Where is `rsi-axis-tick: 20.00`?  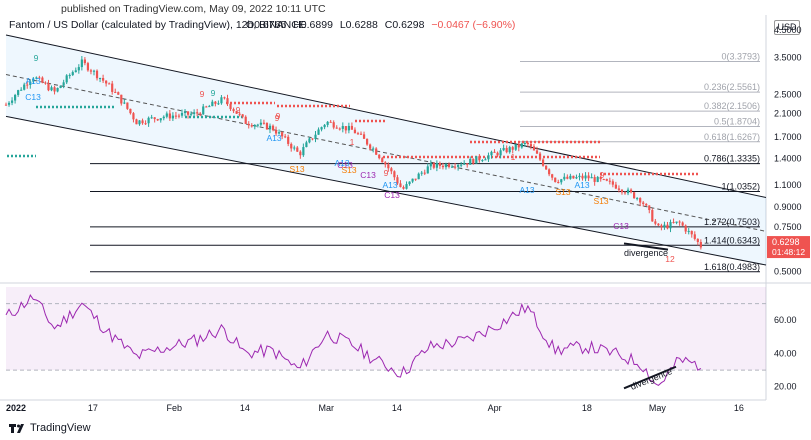
rsi-axis-tick: 20.00 is located at coordinates (785, 387).